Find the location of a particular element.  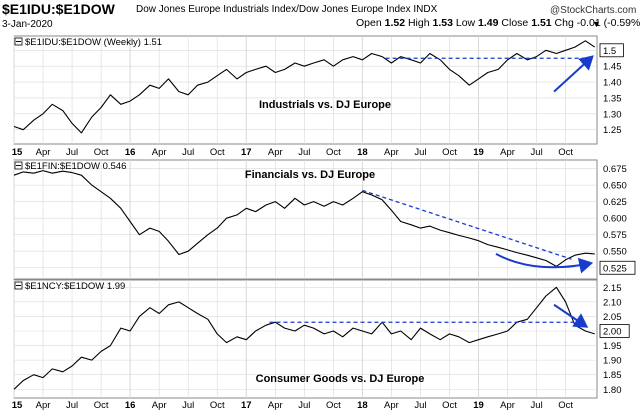

last-value-text: 1.5 is located at coordinates (609, 51).